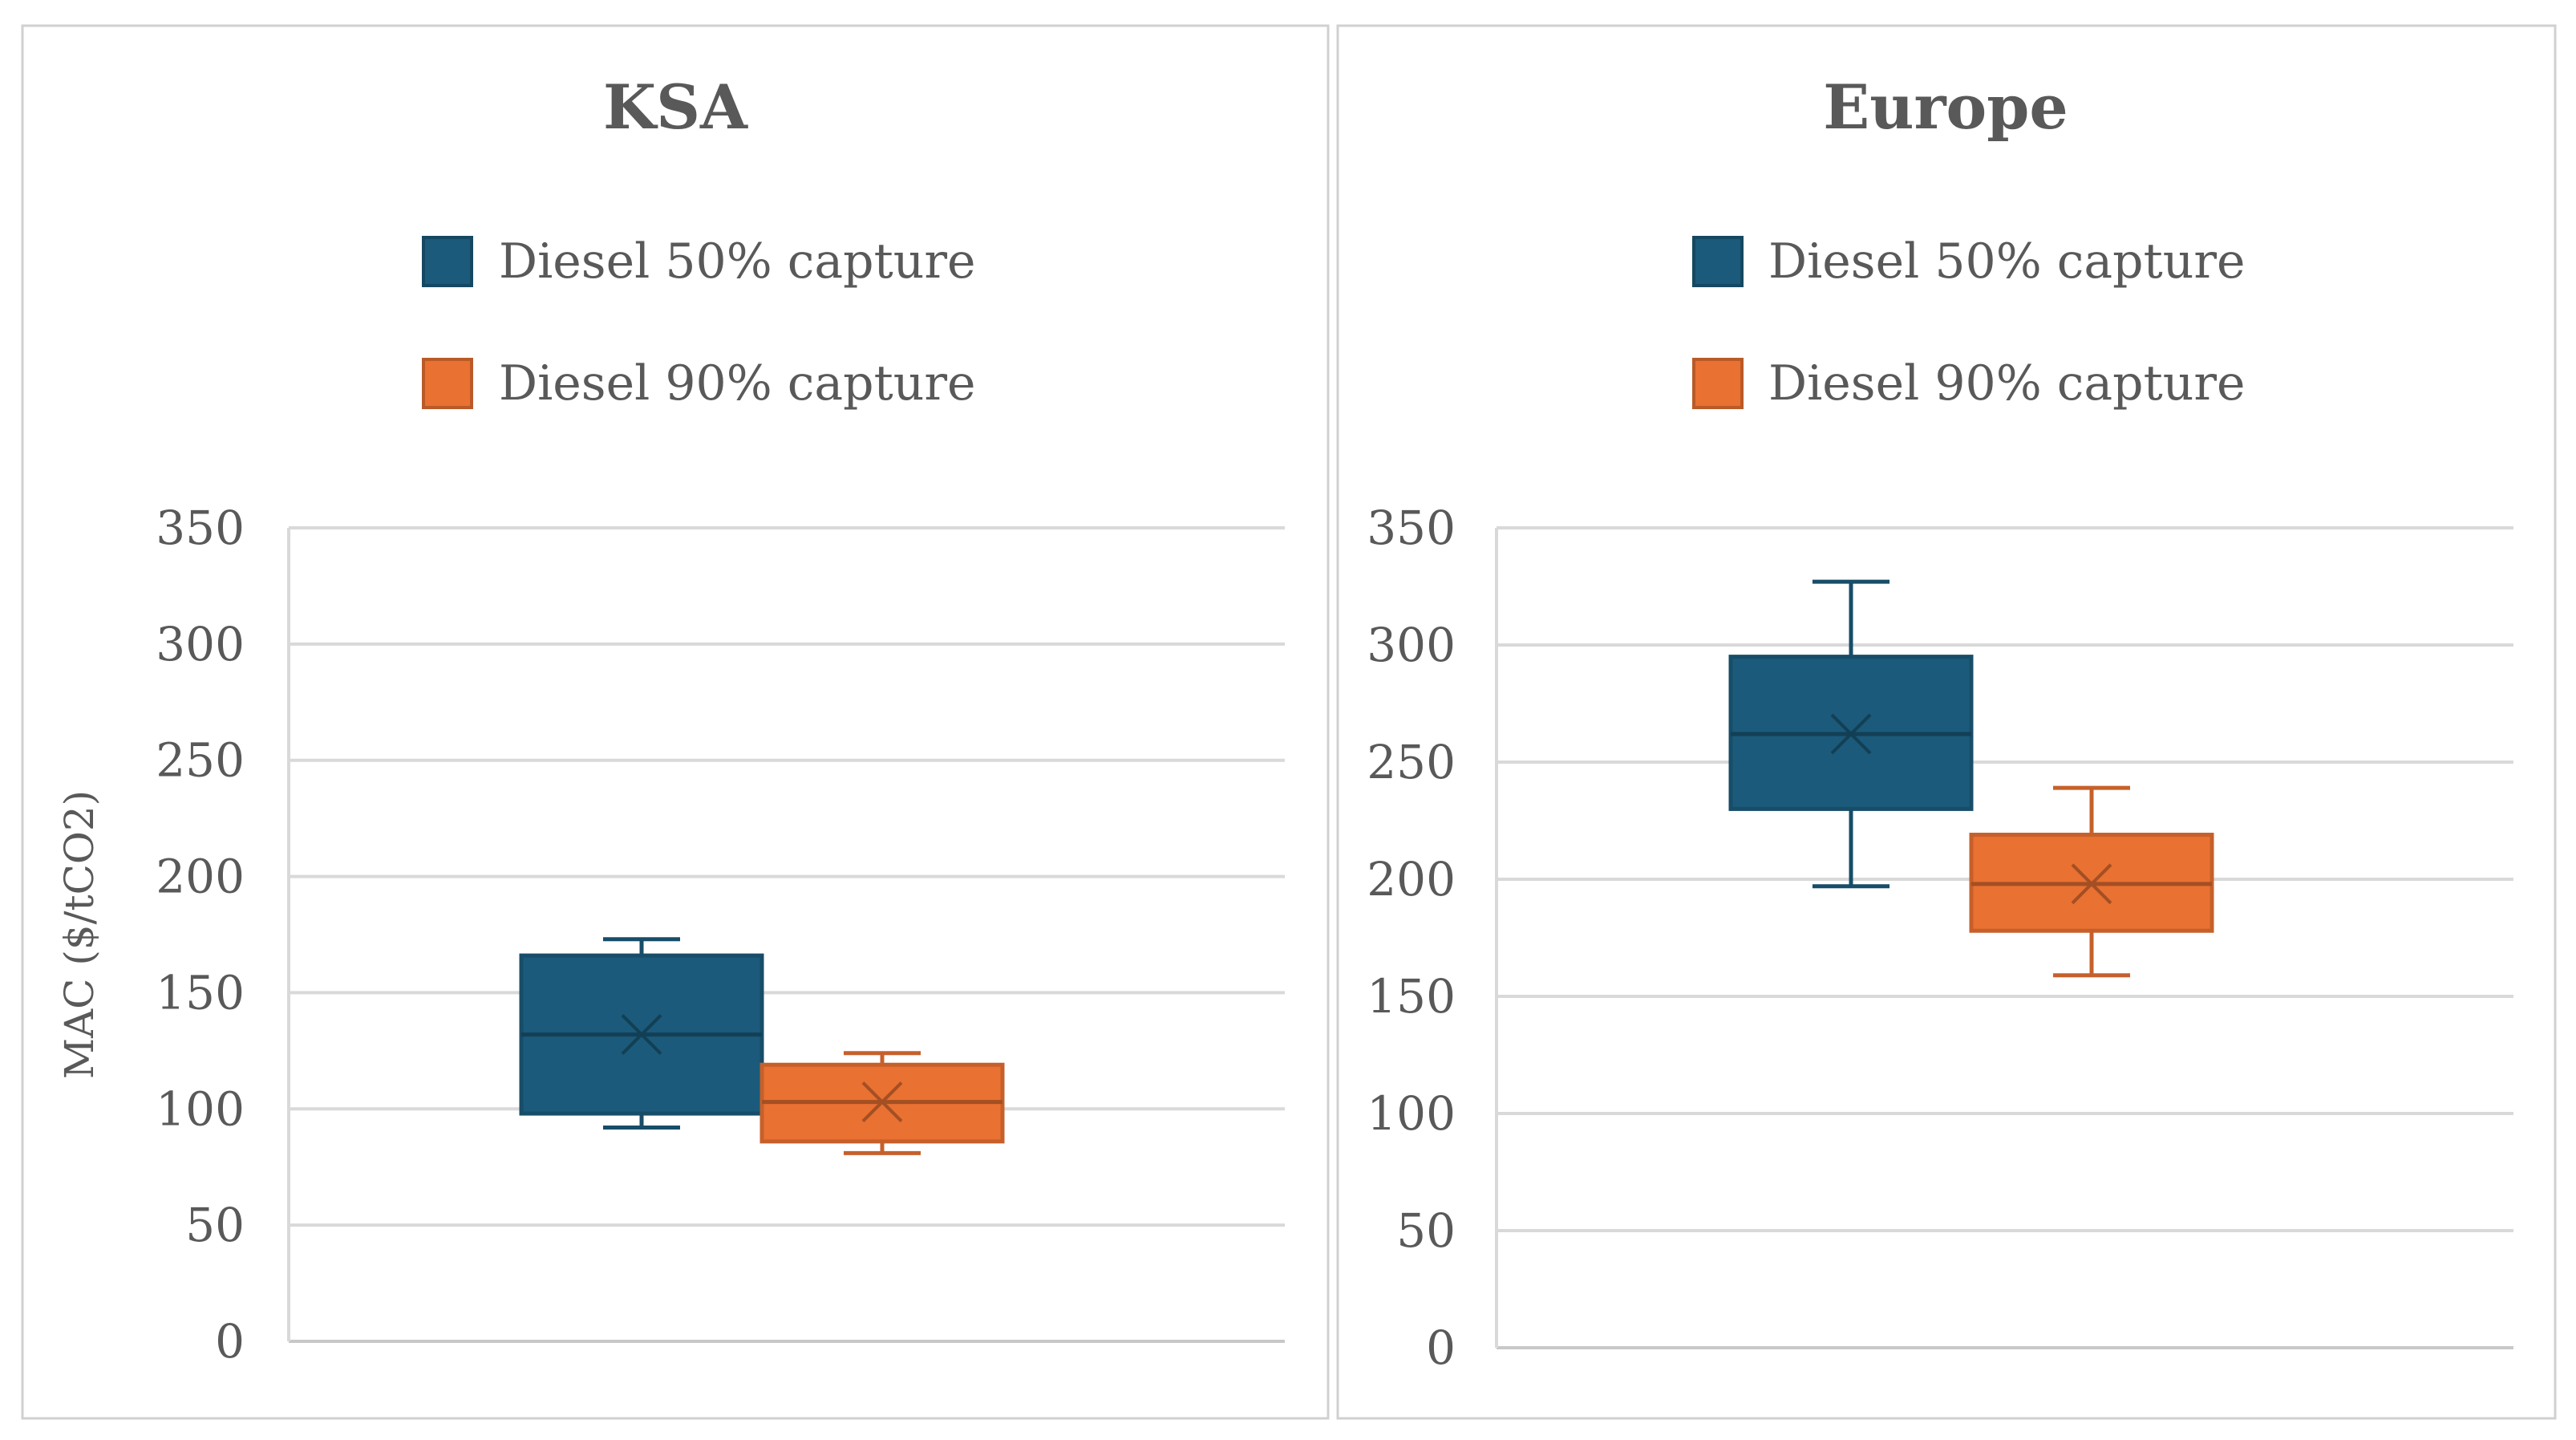 This screenshot has height=1440, width=2576. What do you see at coordinates (675, 107) in the screenshot?
I see `chart-title: KSA` at bounding box center [675, 107].